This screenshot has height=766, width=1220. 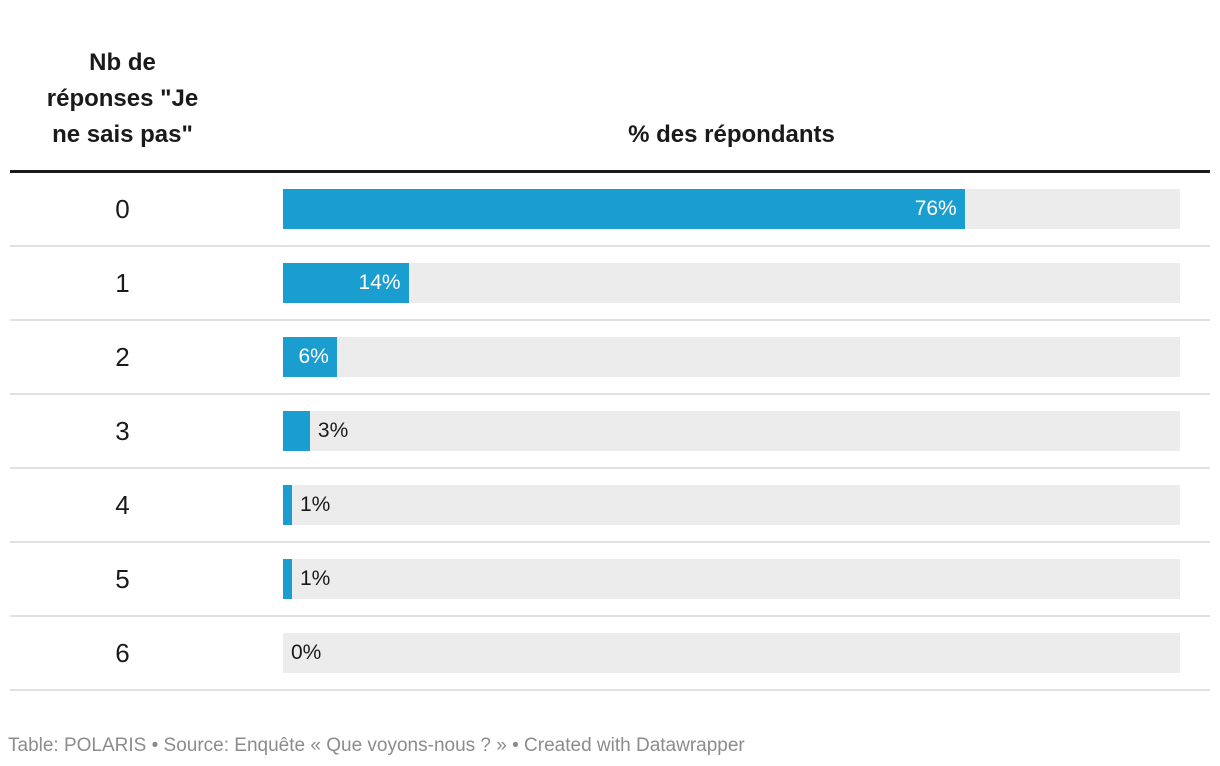 I want to click on bar-value-label: 0%, so click(x=306, y=652).